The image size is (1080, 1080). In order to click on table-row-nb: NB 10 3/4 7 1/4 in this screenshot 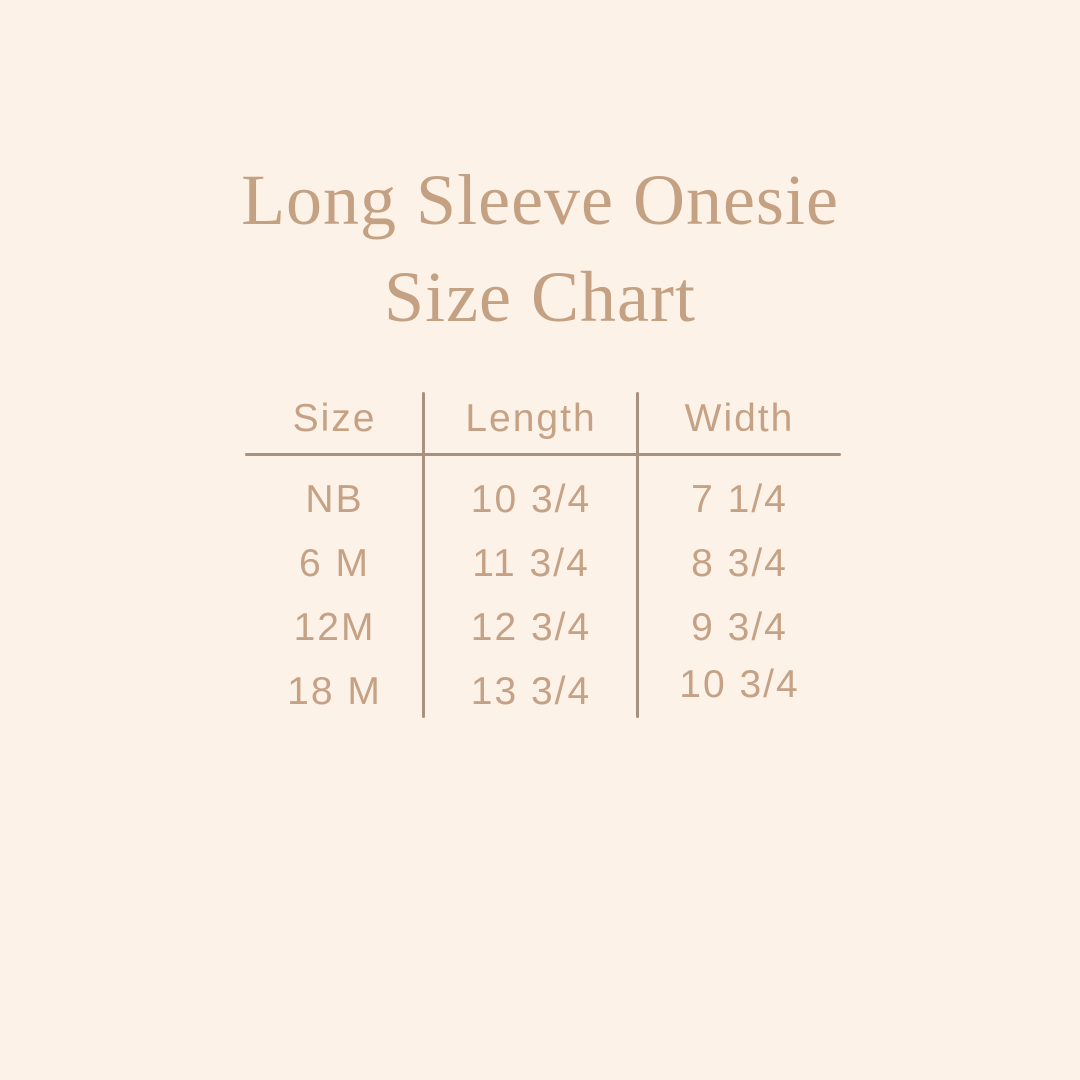, I will do `click(543, 500)`.